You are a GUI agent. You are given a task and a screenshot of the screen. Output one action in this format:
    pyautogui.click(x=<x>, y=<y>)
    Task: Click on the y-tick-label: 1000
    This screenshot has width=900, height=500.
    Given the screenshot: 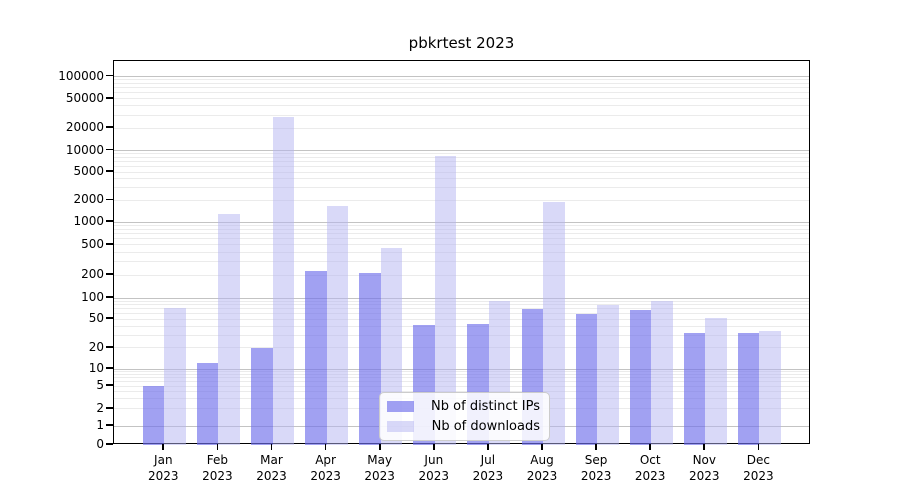 What is the action you would take?
    pyautogui.click(x=88, y=221)
    